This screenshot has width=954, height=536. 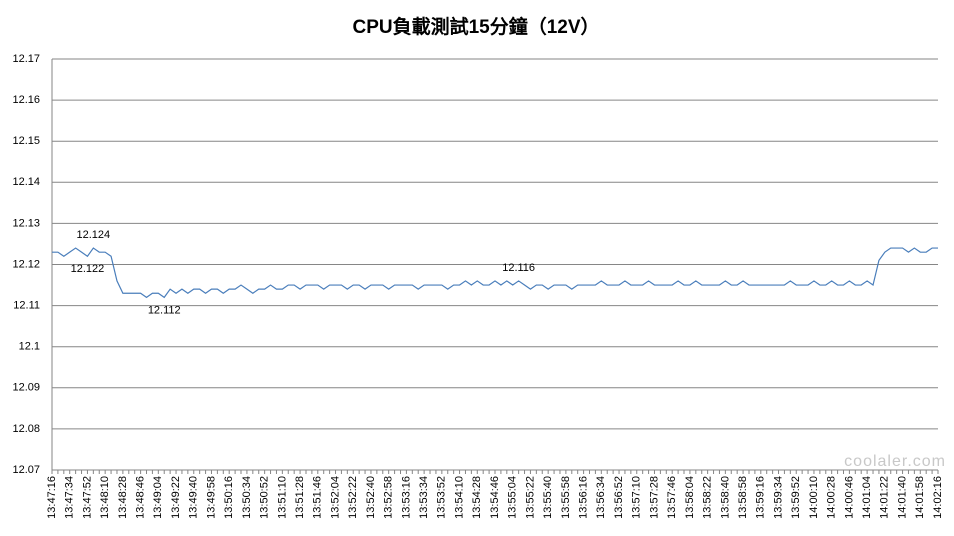 What do you see at coordinates (475, 26) in the screenshot?
I see `chart-title: CPU負載測試15分鐘（12V）` at bounding box center [475, 26].